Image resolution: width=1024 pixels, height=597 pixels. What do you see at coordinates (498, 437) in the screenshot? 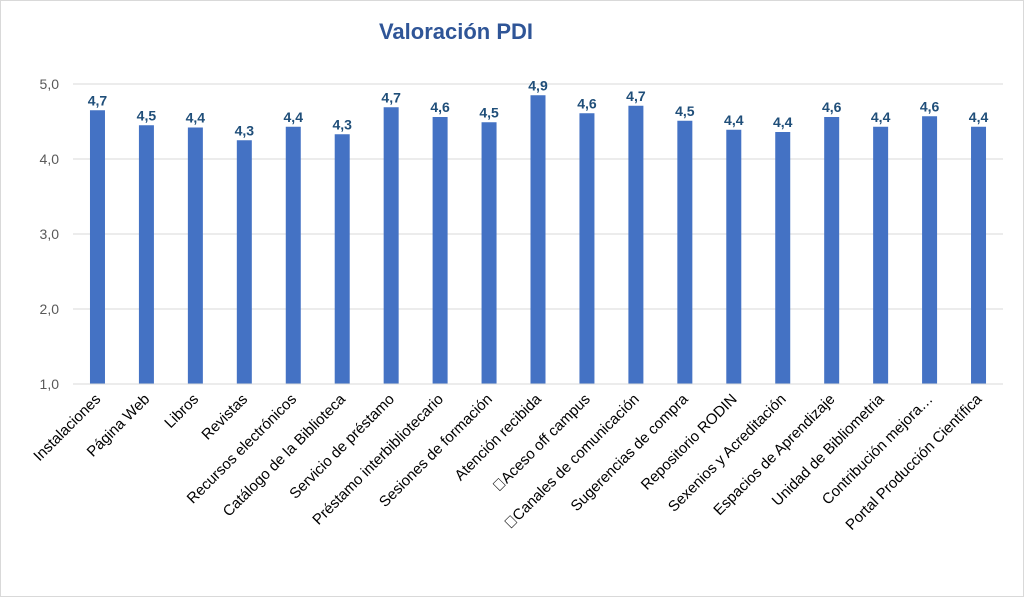
I see `x-tick-label: Atención recibida` at bounding box center [498, 437].